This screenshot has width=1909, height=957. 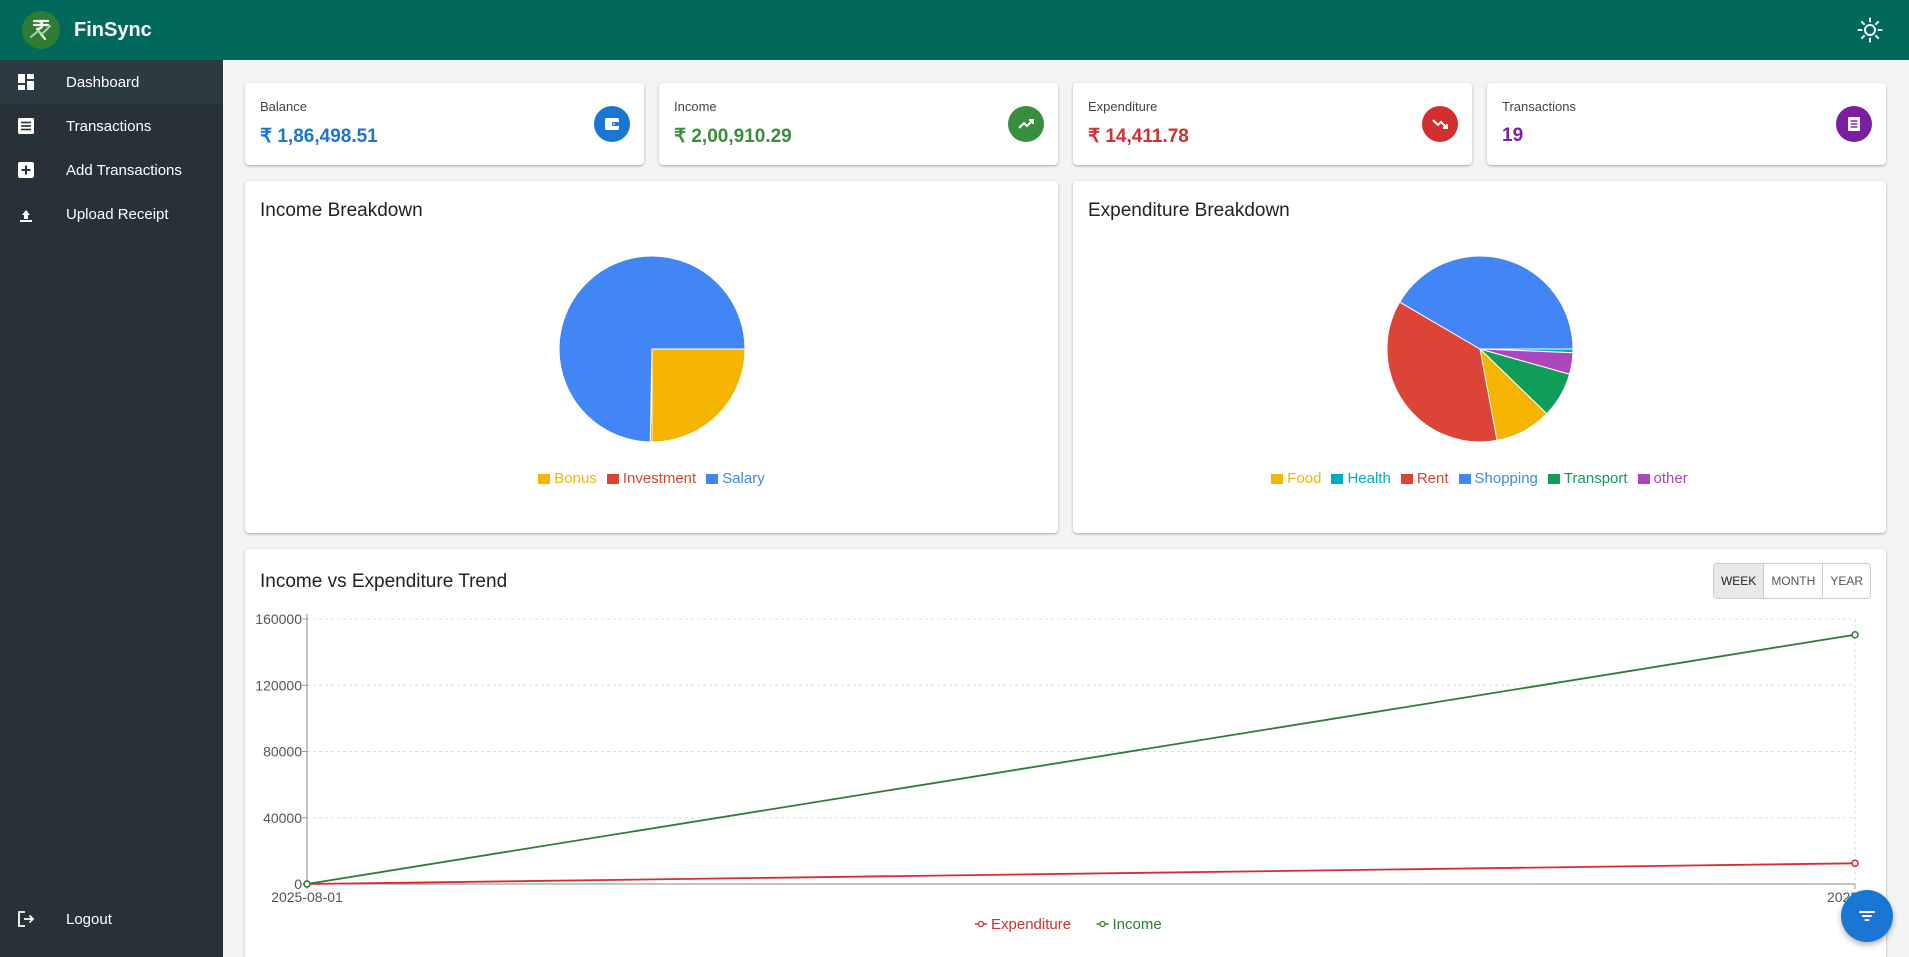 I want to click on legend-label: Health, so click(x=1369, y=478).